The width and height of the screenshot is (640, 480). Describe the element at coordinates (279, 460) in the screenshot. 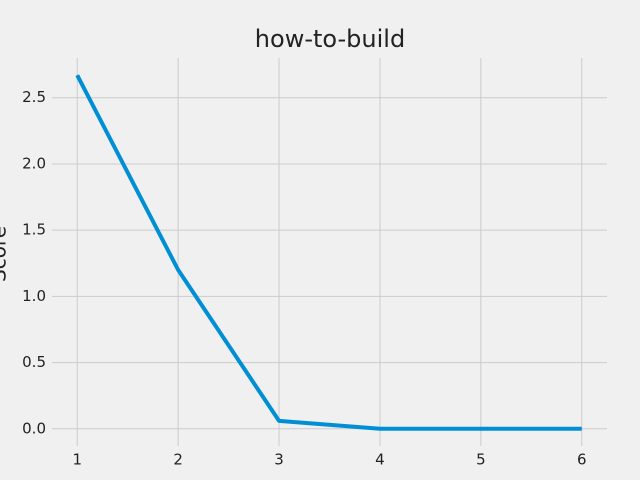

I see `x-tick-label: 3` at that location.